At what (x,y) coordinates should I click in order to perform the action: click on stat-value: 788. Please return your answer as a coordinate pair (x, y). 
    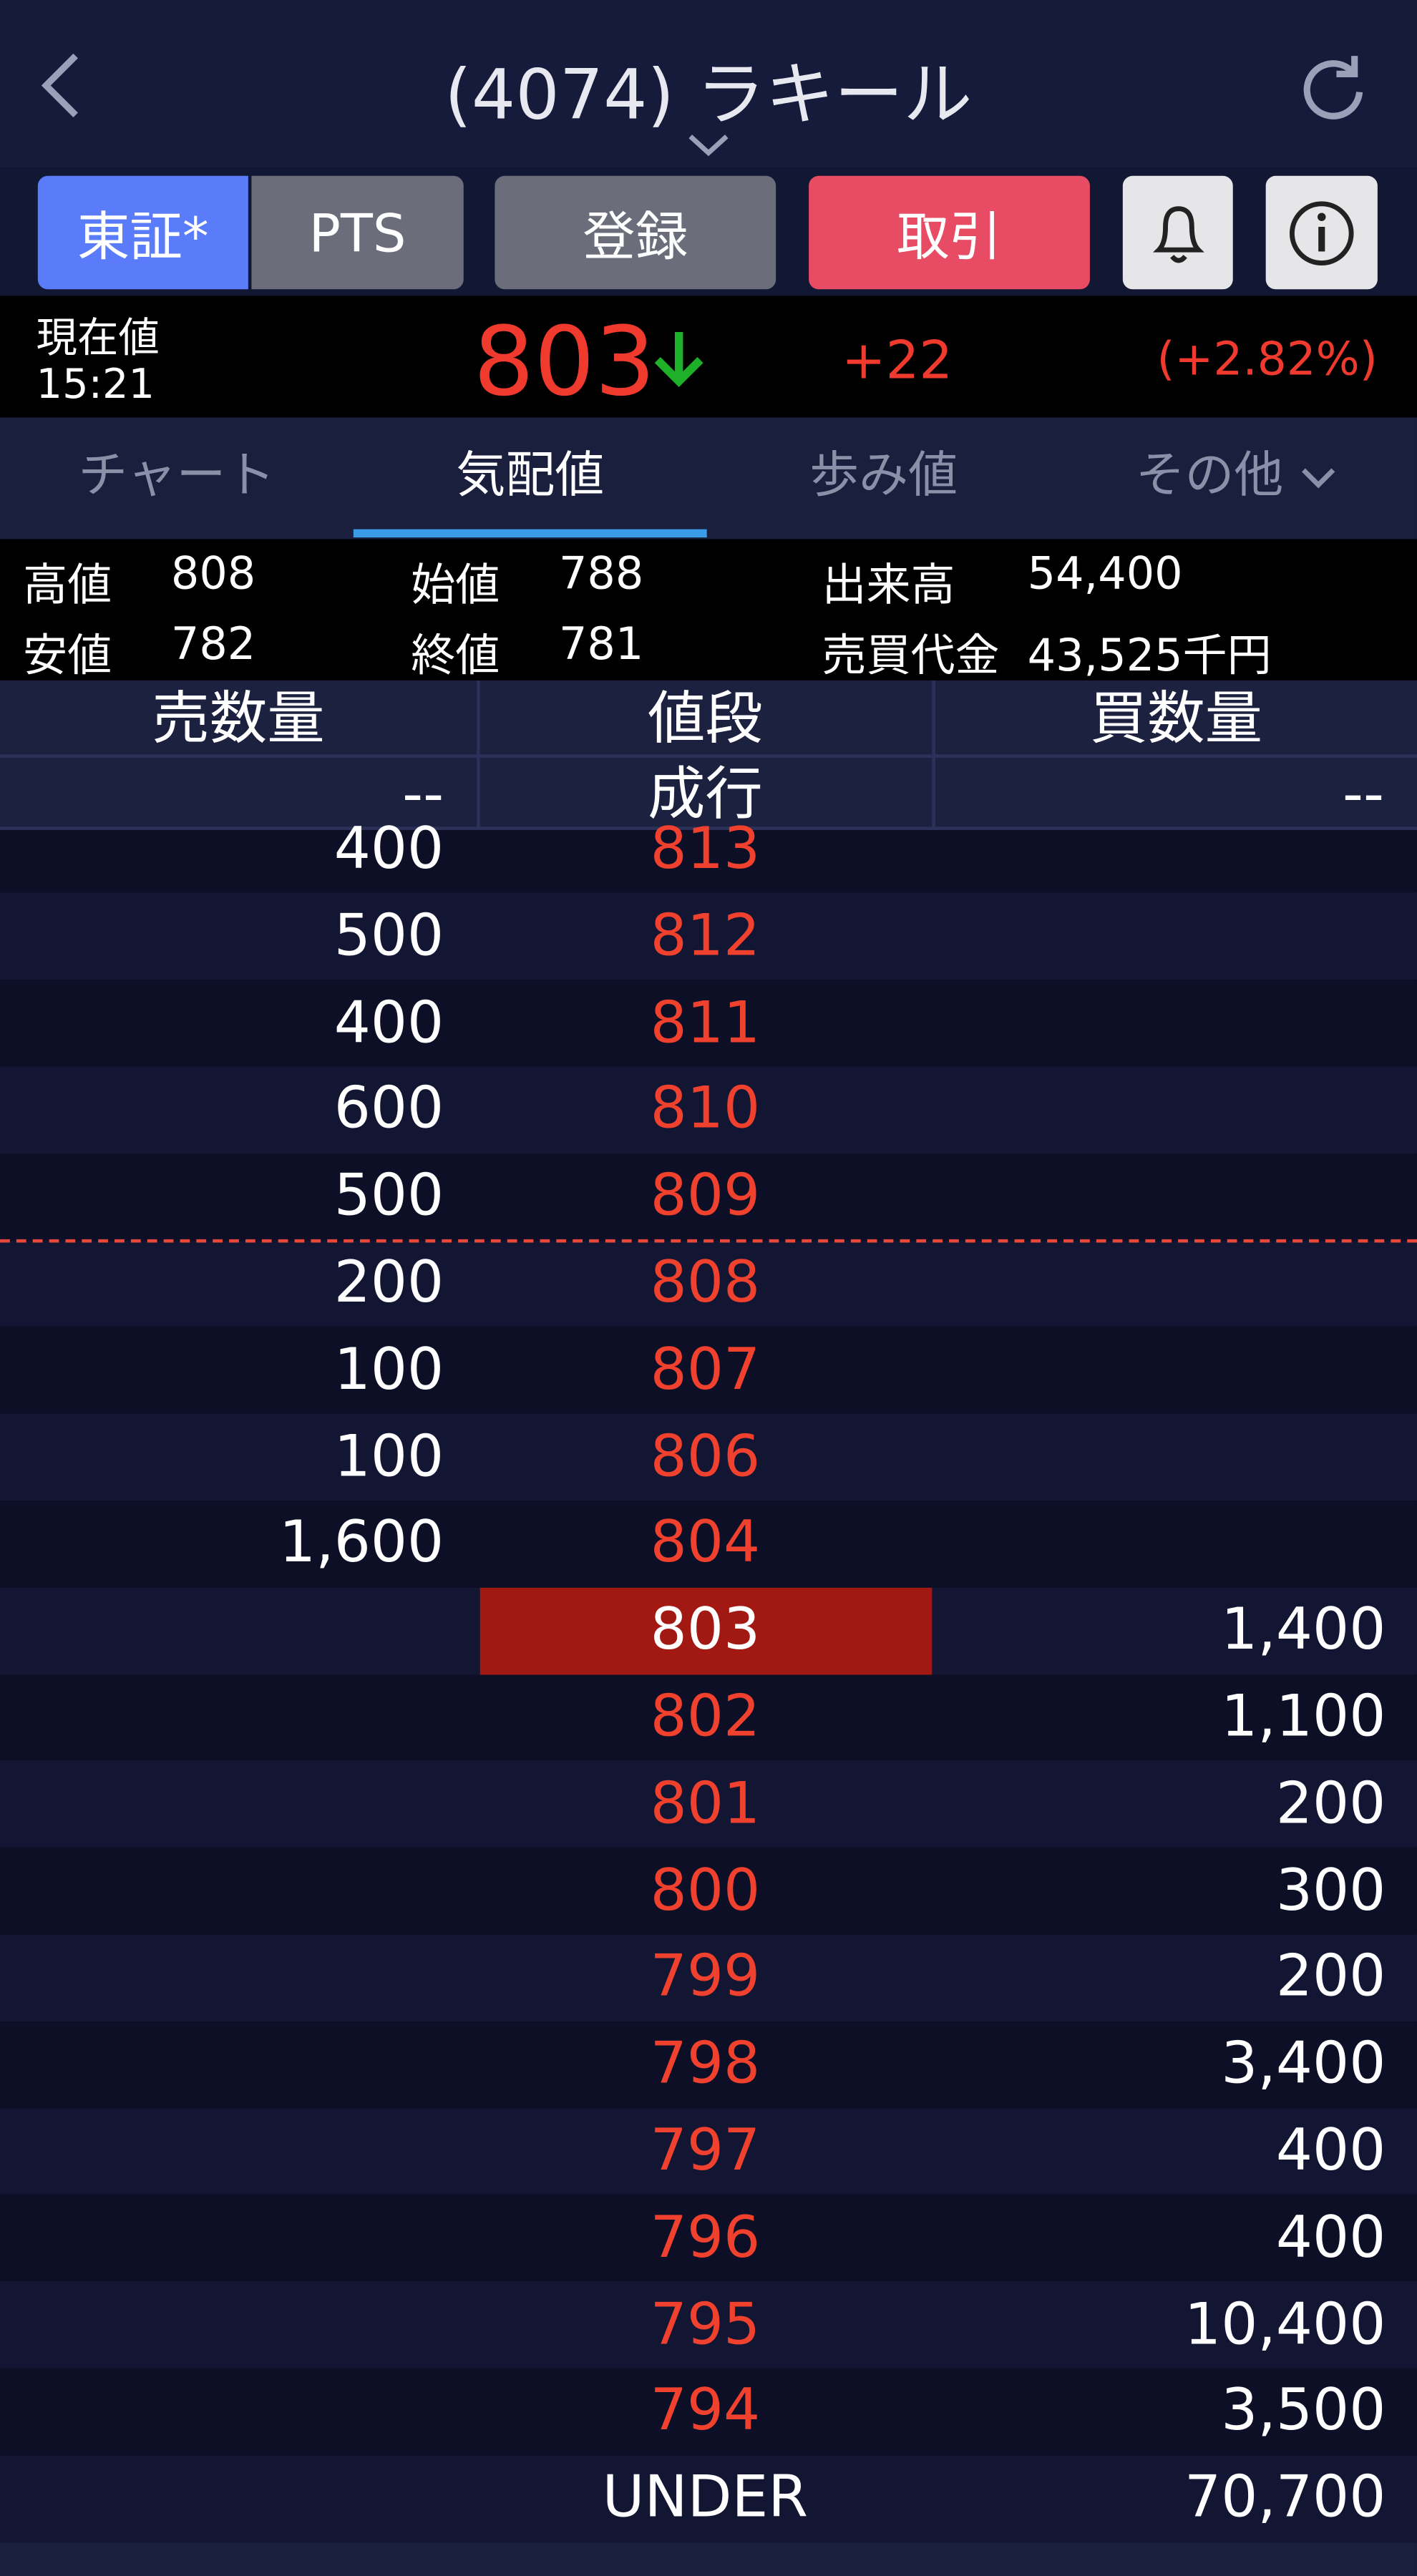
    Looking at the image, I should click on (601, 574).